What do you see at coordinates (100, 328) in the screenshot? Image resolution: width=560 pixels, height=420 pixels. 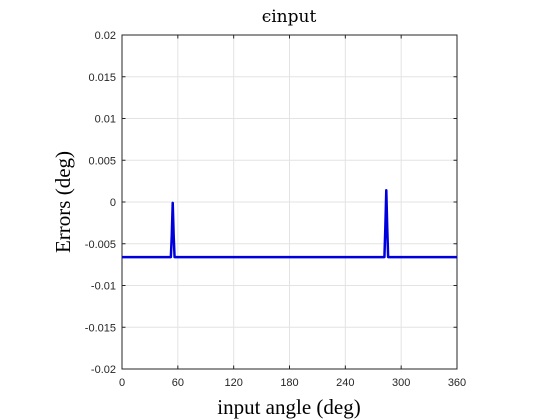 I see `y-tick-label: -0.015` at bounding box center [100, 328].